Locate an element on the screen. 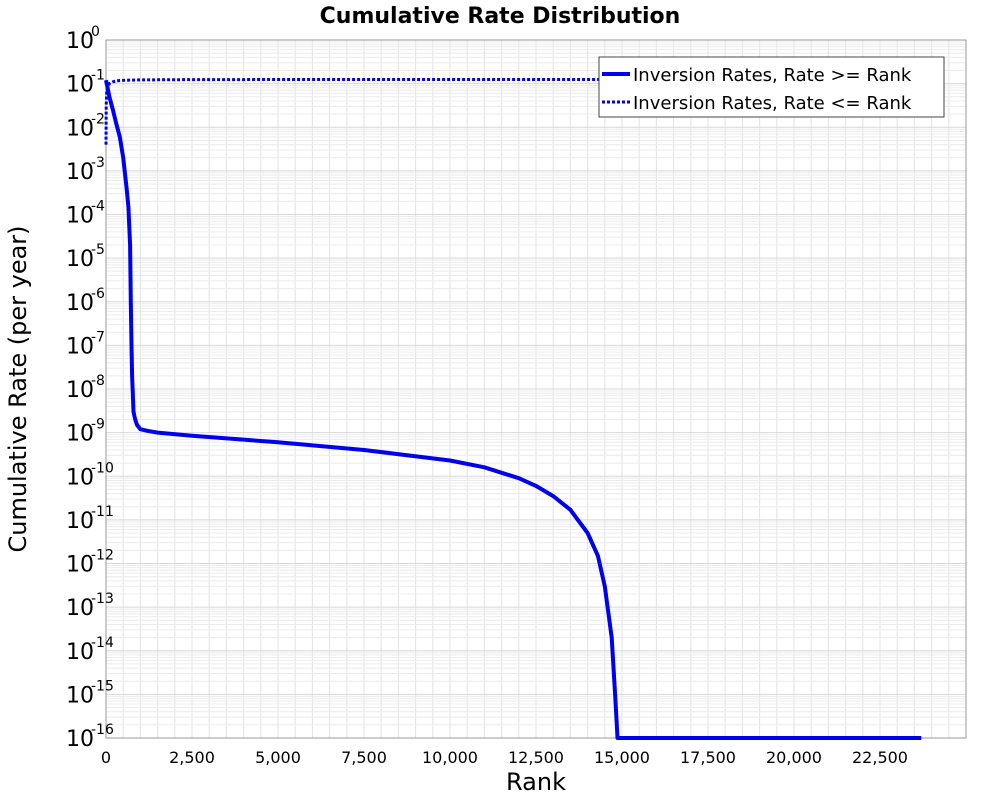 This screenshot has width=1000, height=800. y-tick-label: 10⁻⁹ is located at coordinates (85, 432).